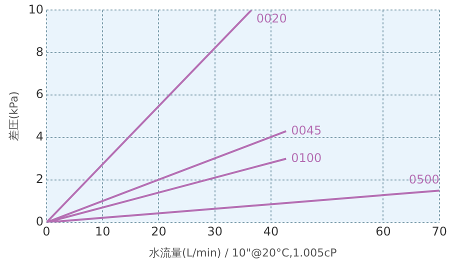 Image resolution: width=450 pixels, height=268 pixels. Describe the element at coordinates (440, 231) in the screenshot. I see `x-tick-label: 70` at that location.